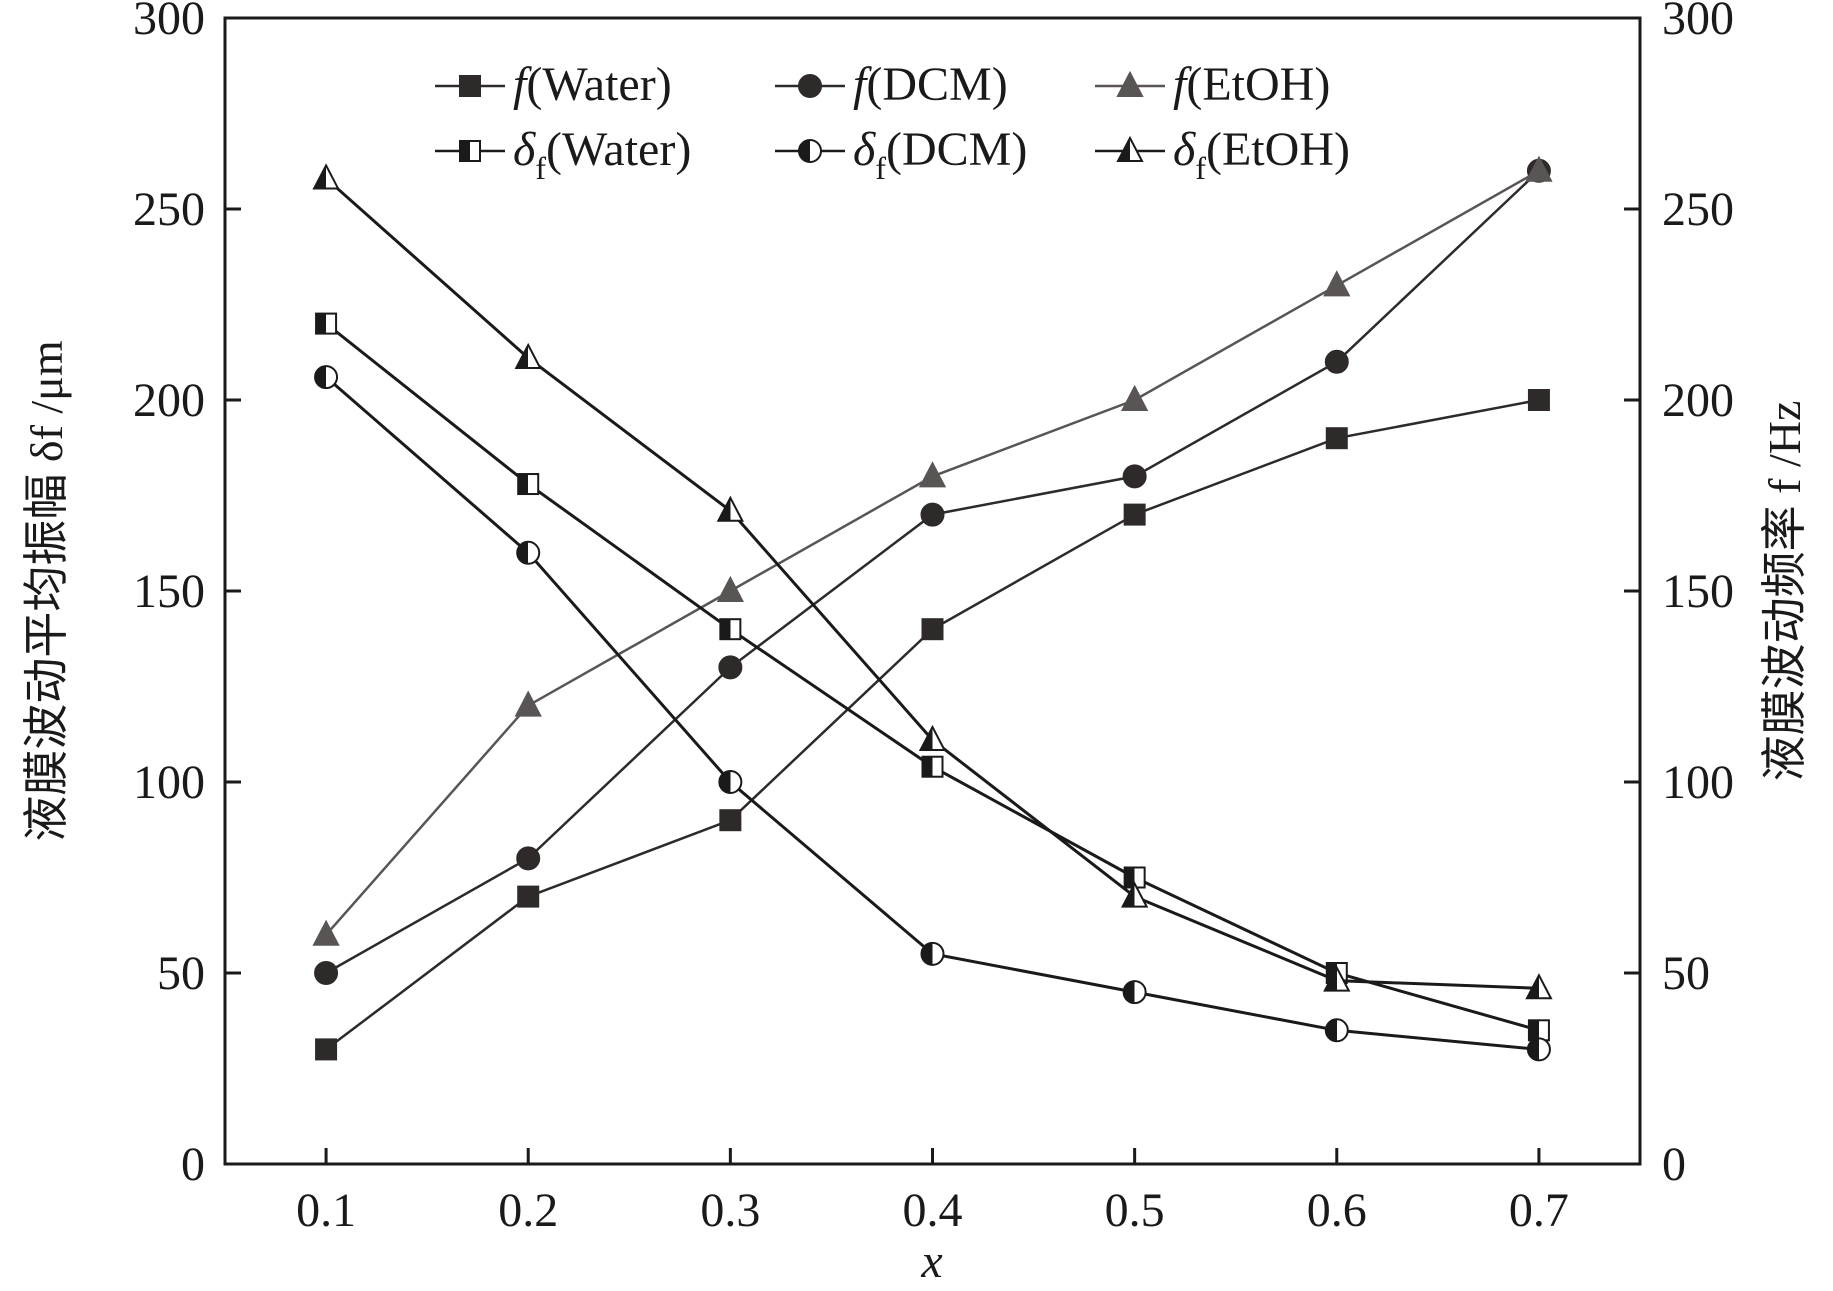  What do you see at coordinates (46, 590) in the screenshot?
I see `y-axis-title-left: 液膜波动平均振幅 δf /μm` at bounding box center [46, 590].